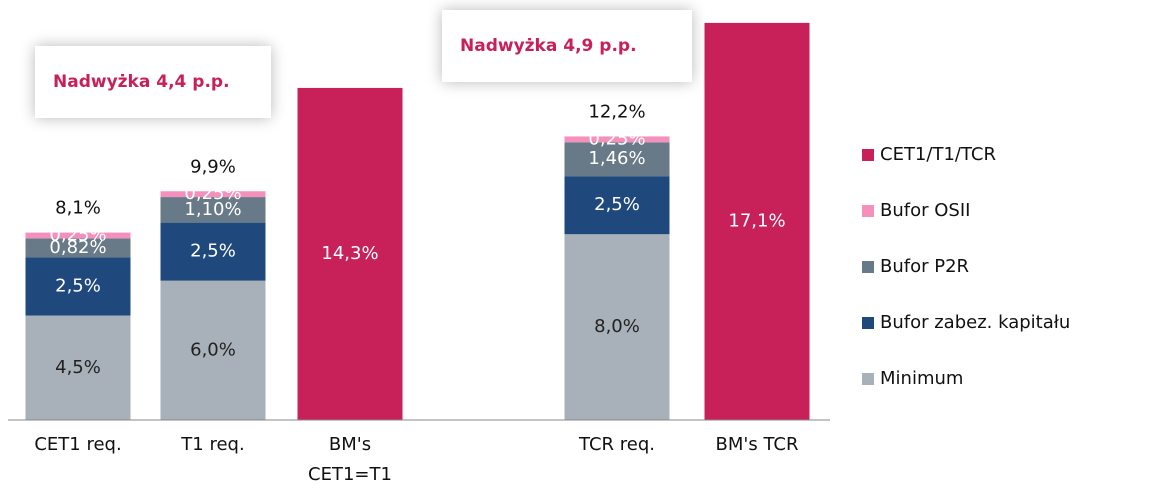 This screenshot has width=1158, height=492. Describe the element at coordinates (975, 322) in the screenshot. I see `legend-label: Bufor zabez. kapitału` at that location.